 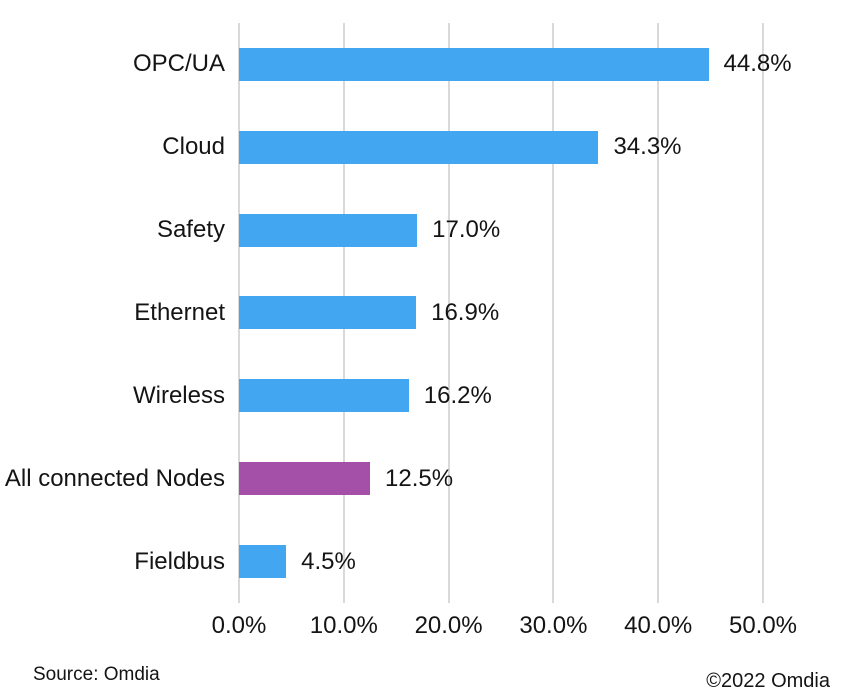 I want to click on x-tick-label: 50.0%, so click(x=763, y=625).